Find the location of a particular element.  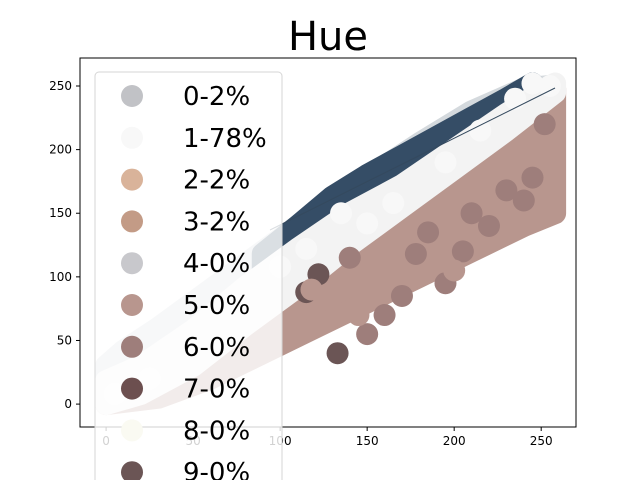

legend-label: 2-2% is located at coordinates (216, 181).